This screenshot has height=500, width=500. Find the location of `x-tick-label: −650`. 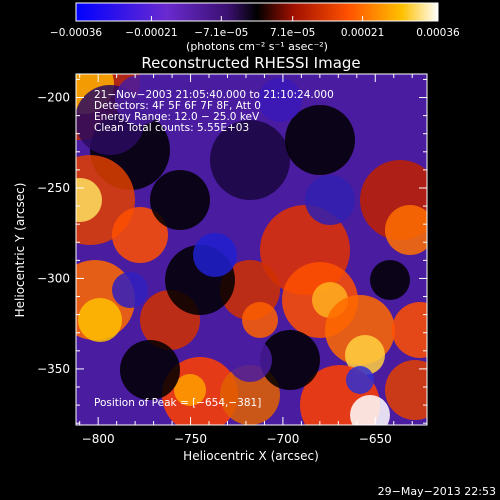

x-tick-label: −650 is located at coordinates (375, 439).